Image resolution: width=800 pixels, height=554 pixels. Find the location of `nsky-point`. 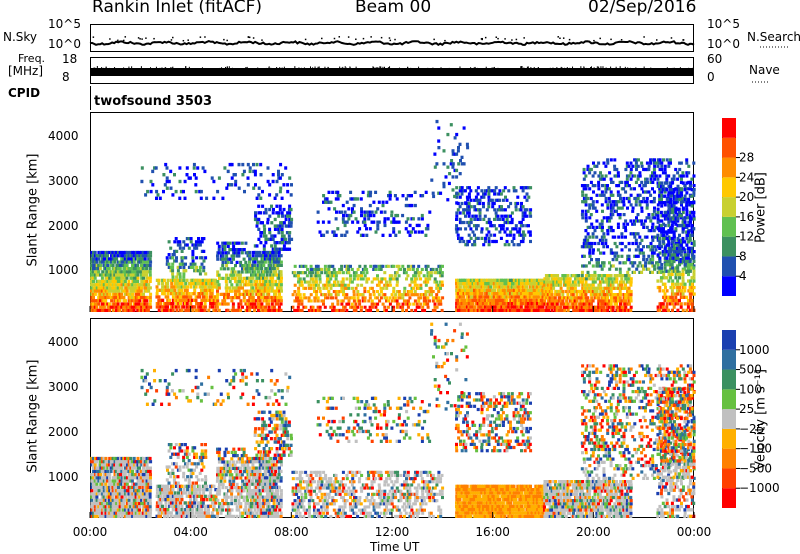

nsky-point is located at coordinates (305, 39).